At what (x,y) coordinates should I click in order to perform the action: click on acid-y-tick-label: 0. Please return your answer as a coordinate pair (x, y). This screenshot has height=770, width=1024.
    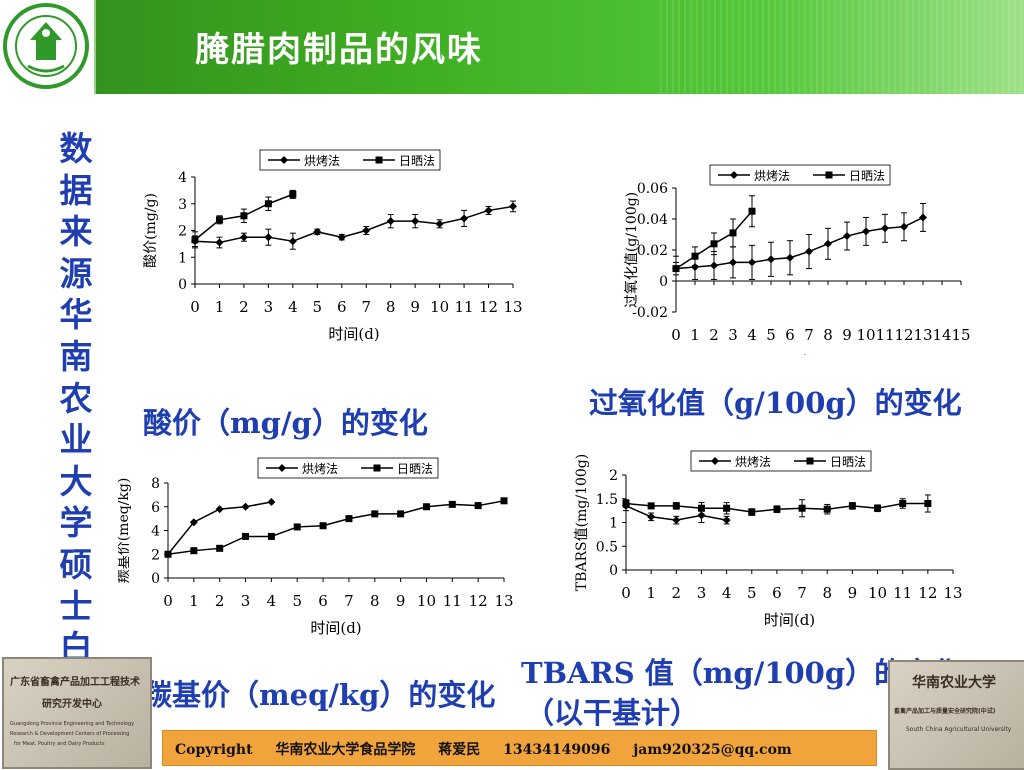
    Looking at the image, I should click on (182, 285).